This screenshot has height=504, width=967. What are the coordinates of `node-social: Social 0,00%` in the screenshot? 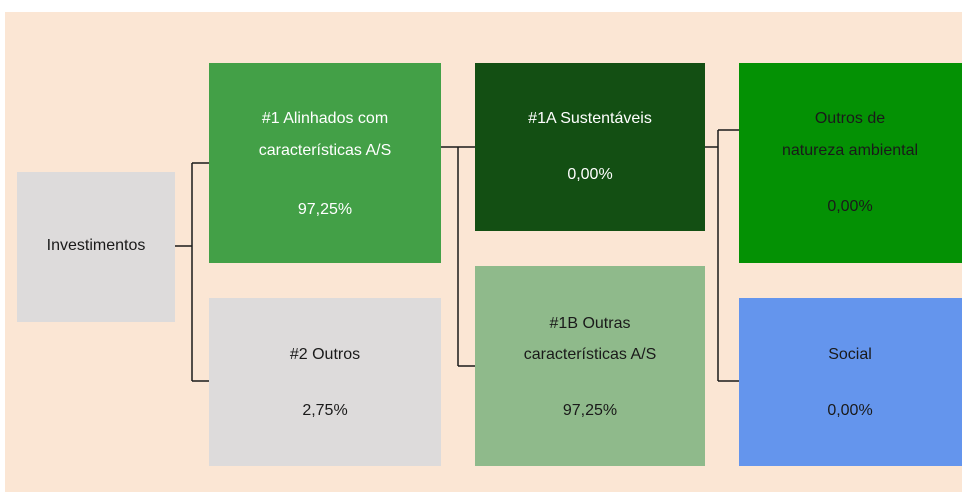 It's located at (850, 382).